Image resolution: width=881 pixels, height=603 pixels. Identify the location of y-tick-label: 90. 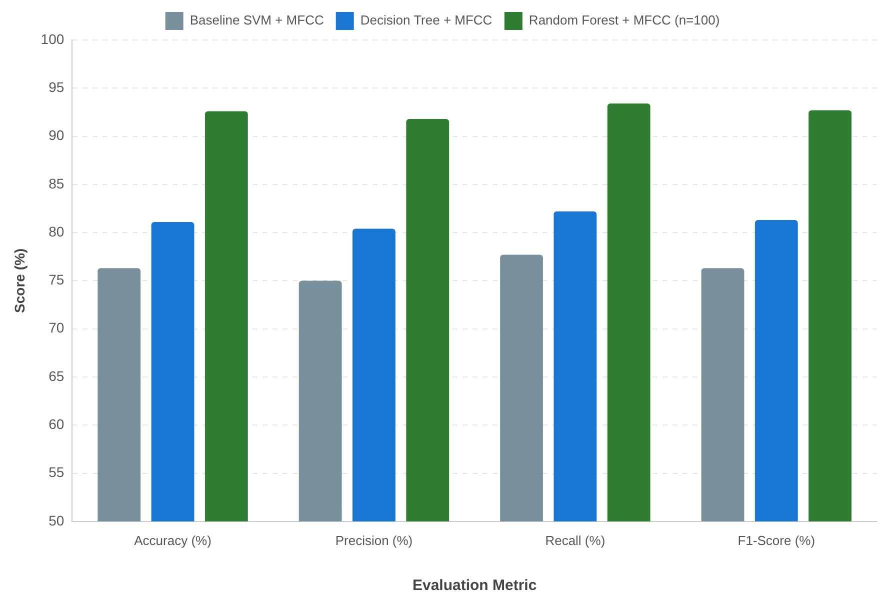
(56, 135).